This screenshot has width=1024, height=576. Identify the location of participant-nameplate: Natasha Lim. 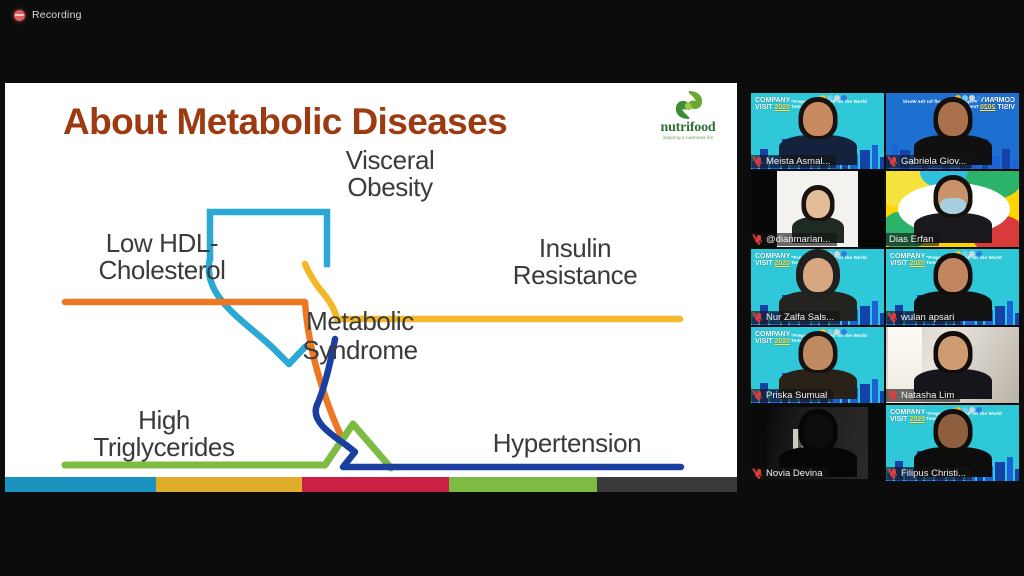
(923, 395).